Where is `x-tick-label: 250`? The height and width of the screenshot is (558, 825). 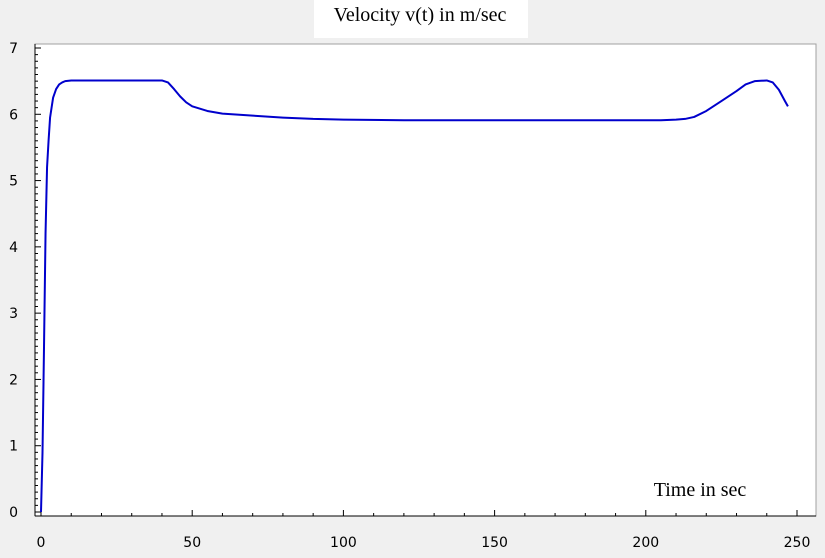 x-tick-label: 250 is located at coordinates (797, 543).